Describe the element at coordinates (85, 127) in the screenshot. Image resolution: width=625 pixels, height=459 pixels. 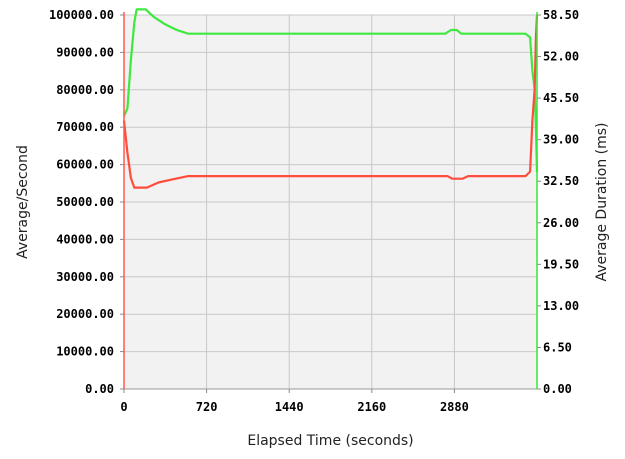
I see `y-left-tick-label: 70000.00` at that location.